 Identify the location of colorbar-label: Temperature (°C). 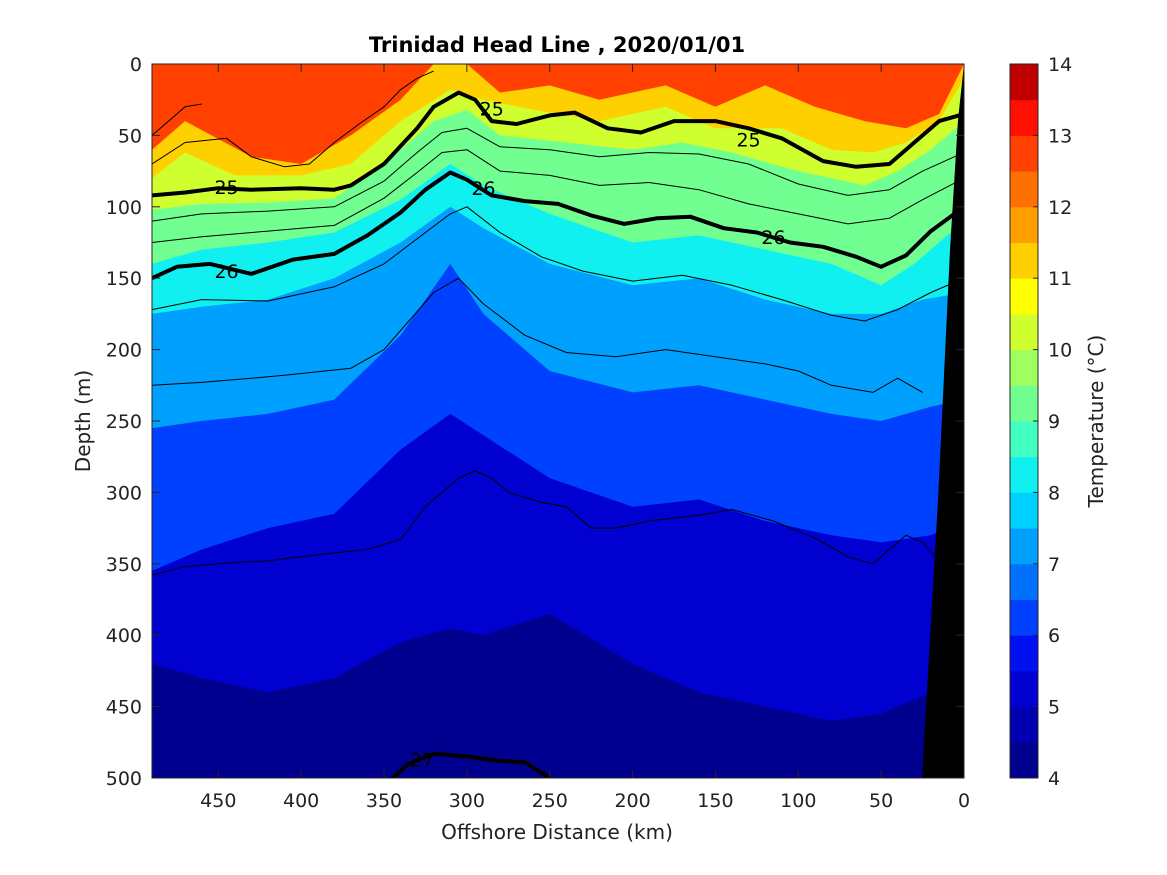
(1096, 422).